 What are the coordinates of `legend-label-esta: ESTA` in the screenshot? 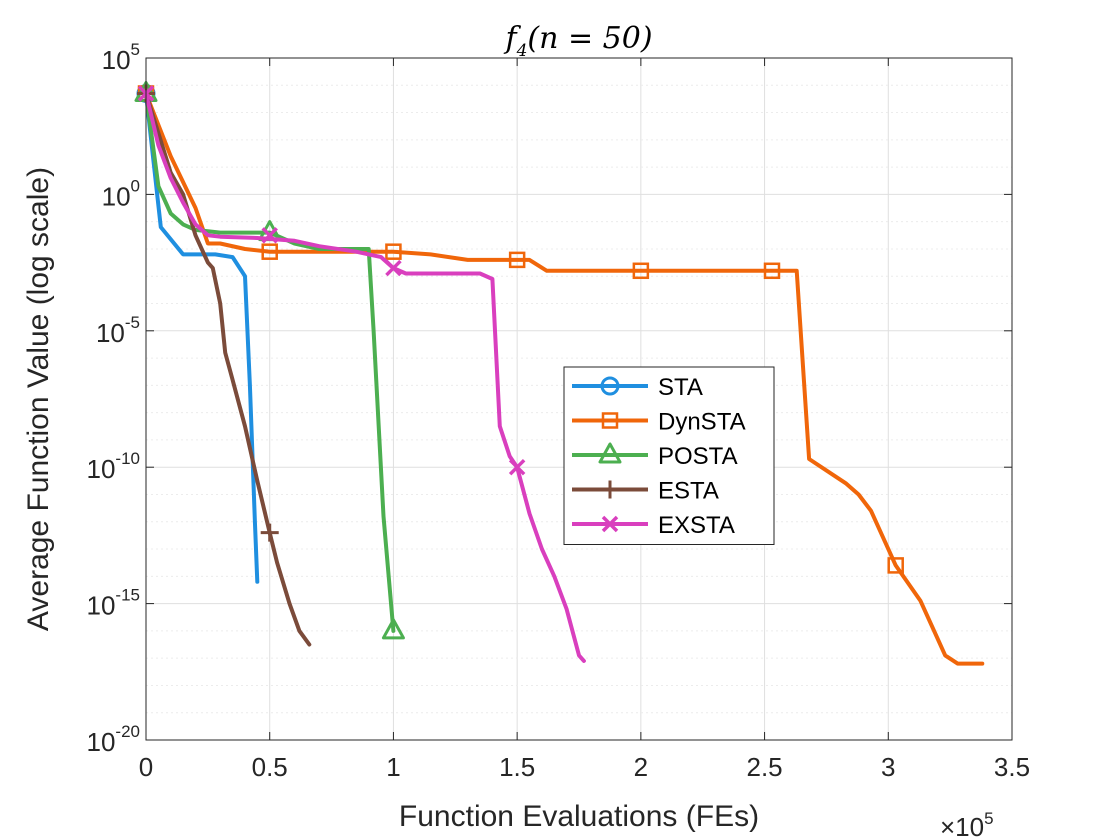 It's located at (688, 491).